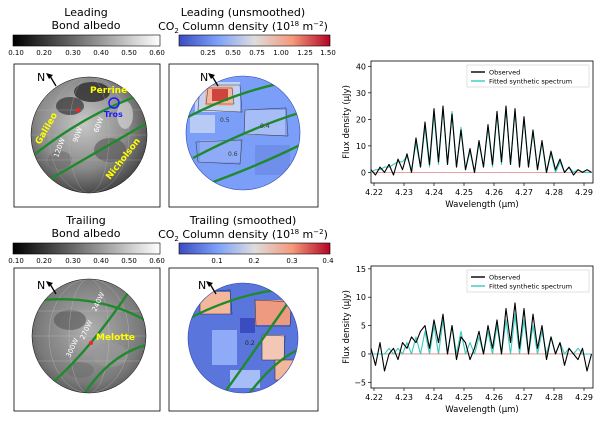 This screenshot has height=421, width=600. Describe the element at coordinates (361, 269) in the screenshot. I see `y-tick-label: 15` at that location.